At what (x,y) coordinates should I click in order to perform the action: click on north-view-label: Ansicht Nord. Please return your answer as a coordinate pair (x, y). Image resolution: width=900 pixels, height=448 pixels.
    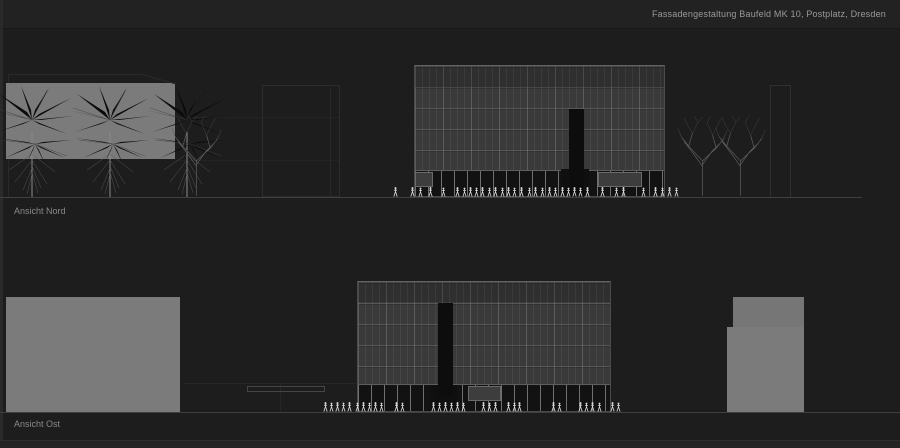
    Looking at the image, I should click on (40, 211).